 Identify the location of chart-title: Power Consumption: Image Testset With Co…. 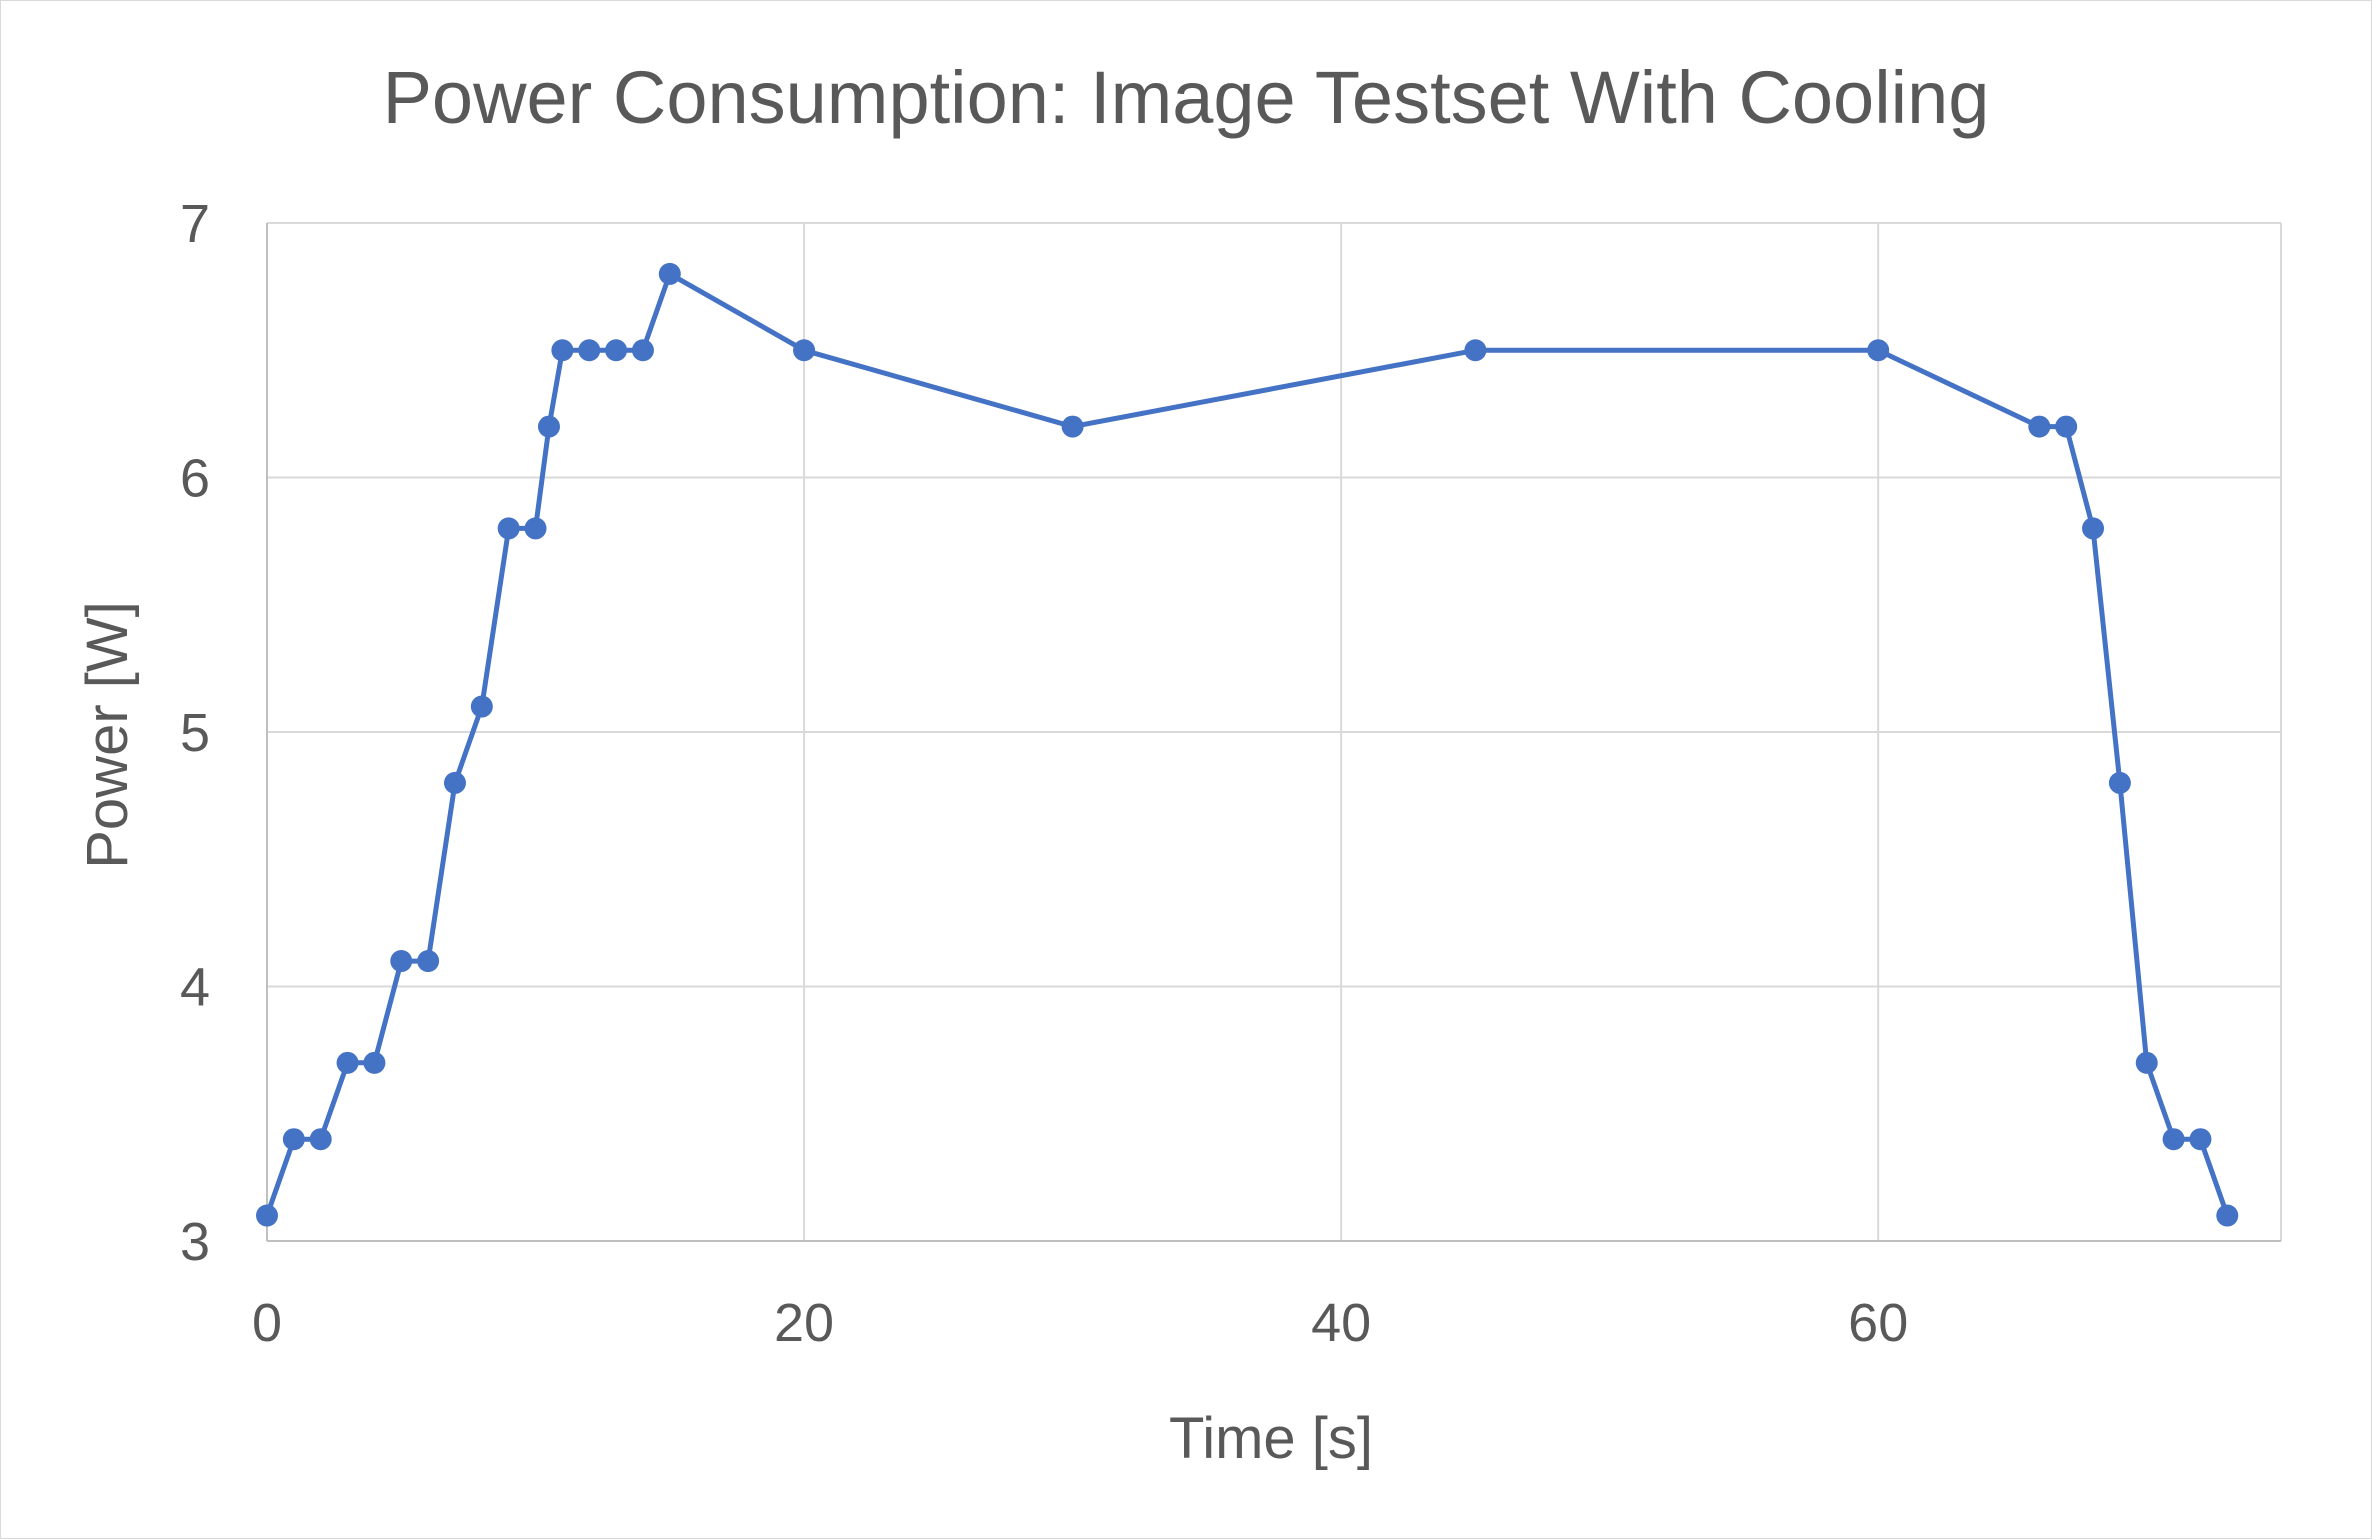
(1186, 97).